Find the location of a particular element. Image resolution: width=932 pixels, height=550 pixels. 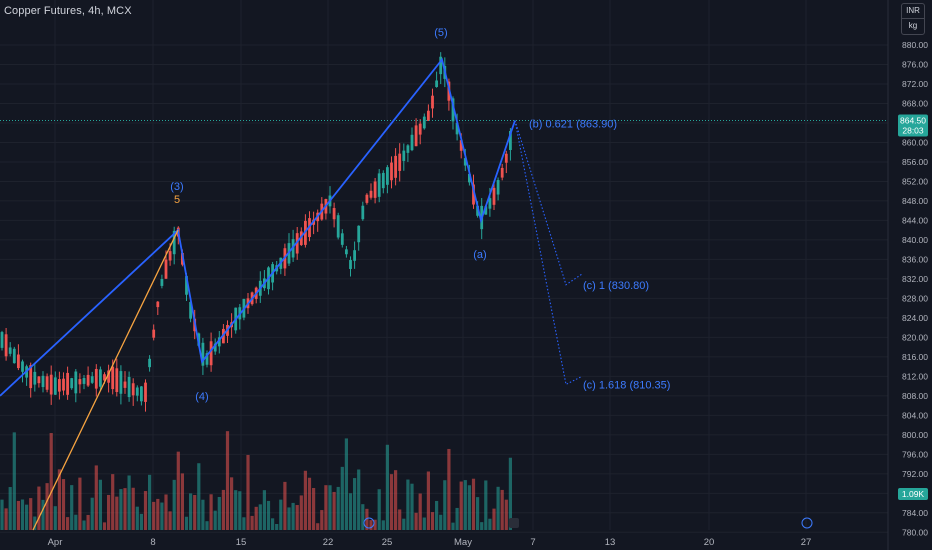

price-tick-label: 848.00 is located at coordinates (915, 201).